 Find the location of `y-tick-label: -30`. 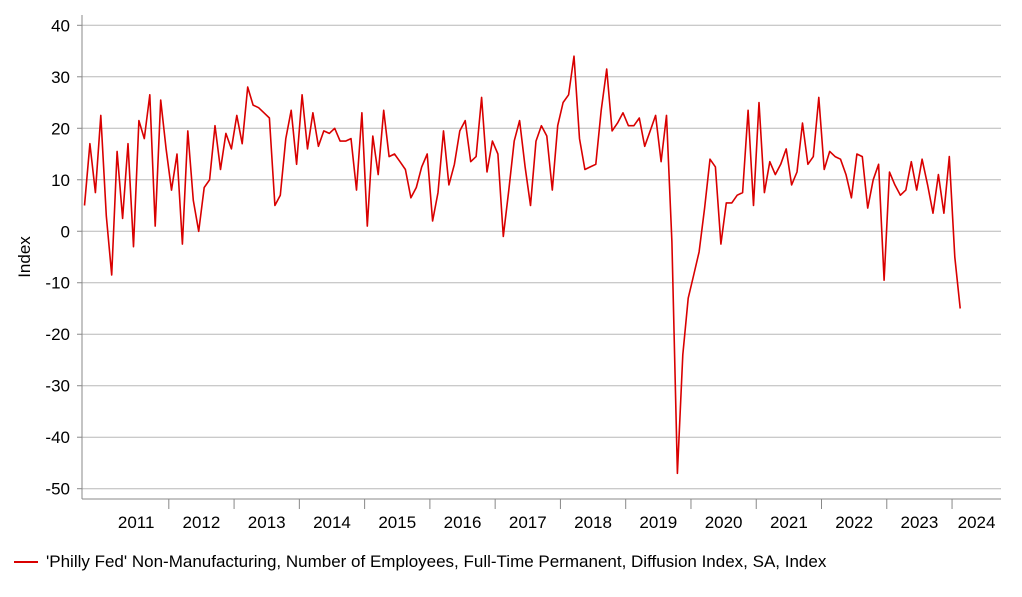

y-tick-label: -30 is located at coordinates (57, 386).